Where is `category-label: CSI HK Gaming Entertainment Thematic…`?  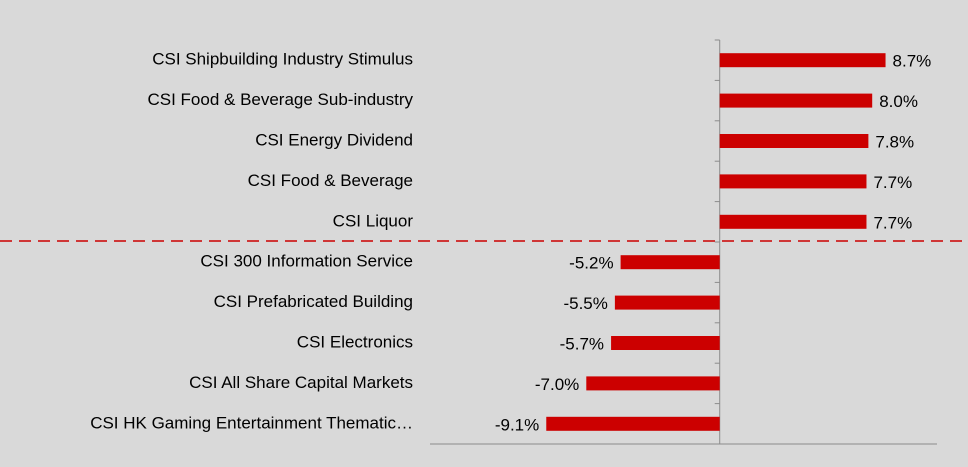 category-label: CSI HK Gaming Entertainment Thematic… is located at coordinates (251, 422).